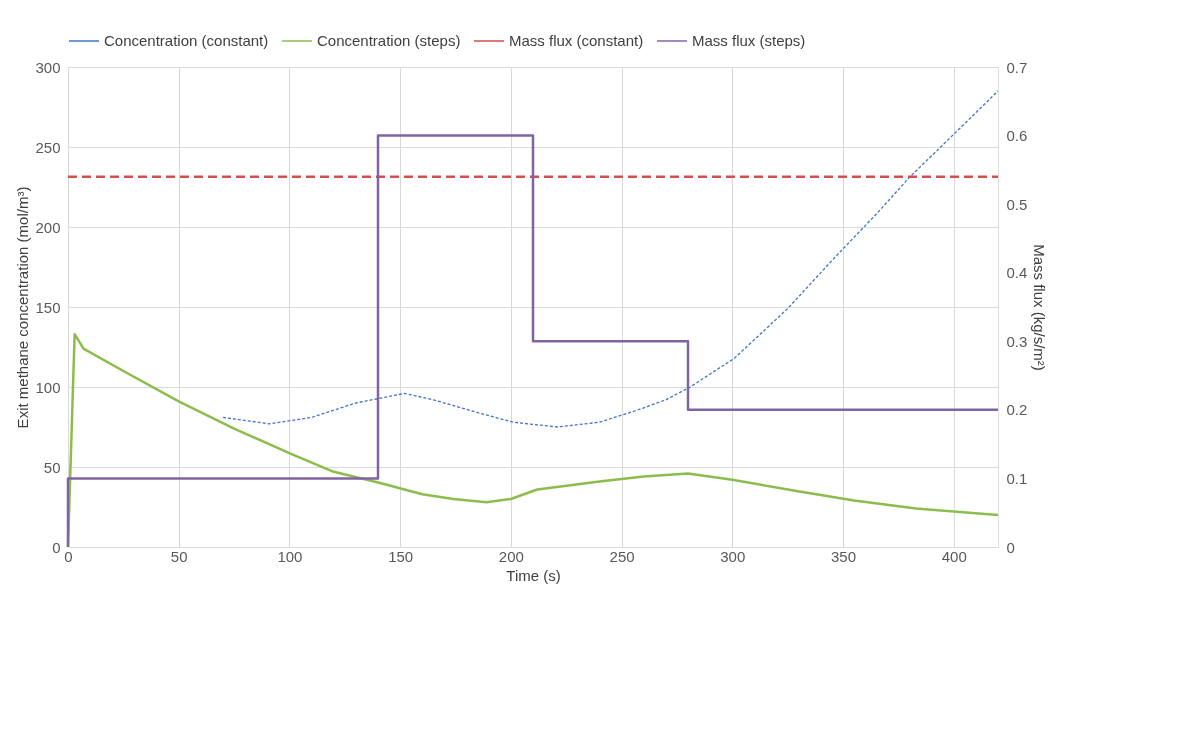  I want to click on y2-tick-label: 0.3, so click(1017, 341).